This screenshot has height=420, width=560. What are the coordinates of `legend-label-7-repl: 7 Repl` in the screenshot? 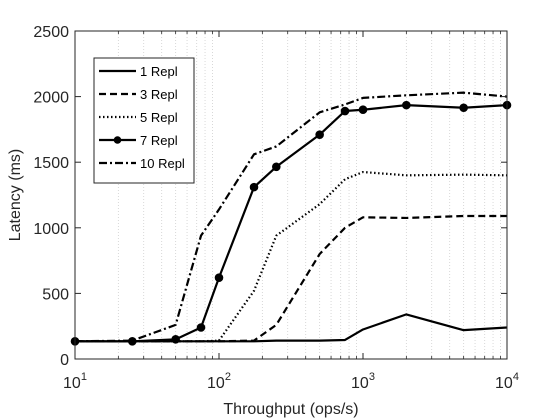 It's located at (159, 140).